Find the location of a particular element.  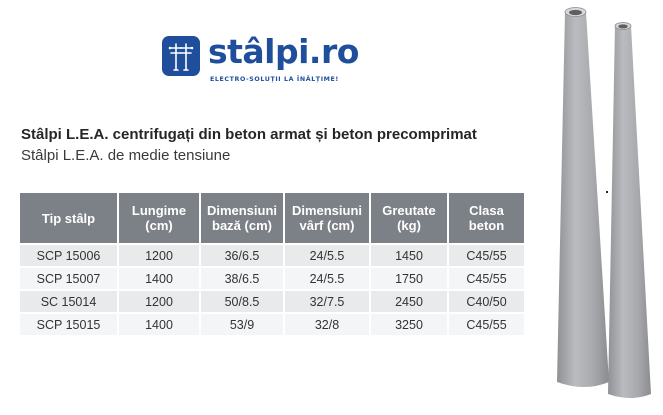

brand-tagline: ELECTRO-SOLUȚII LA ÎNĂLȚIME! is located at coordinates (274, 79).